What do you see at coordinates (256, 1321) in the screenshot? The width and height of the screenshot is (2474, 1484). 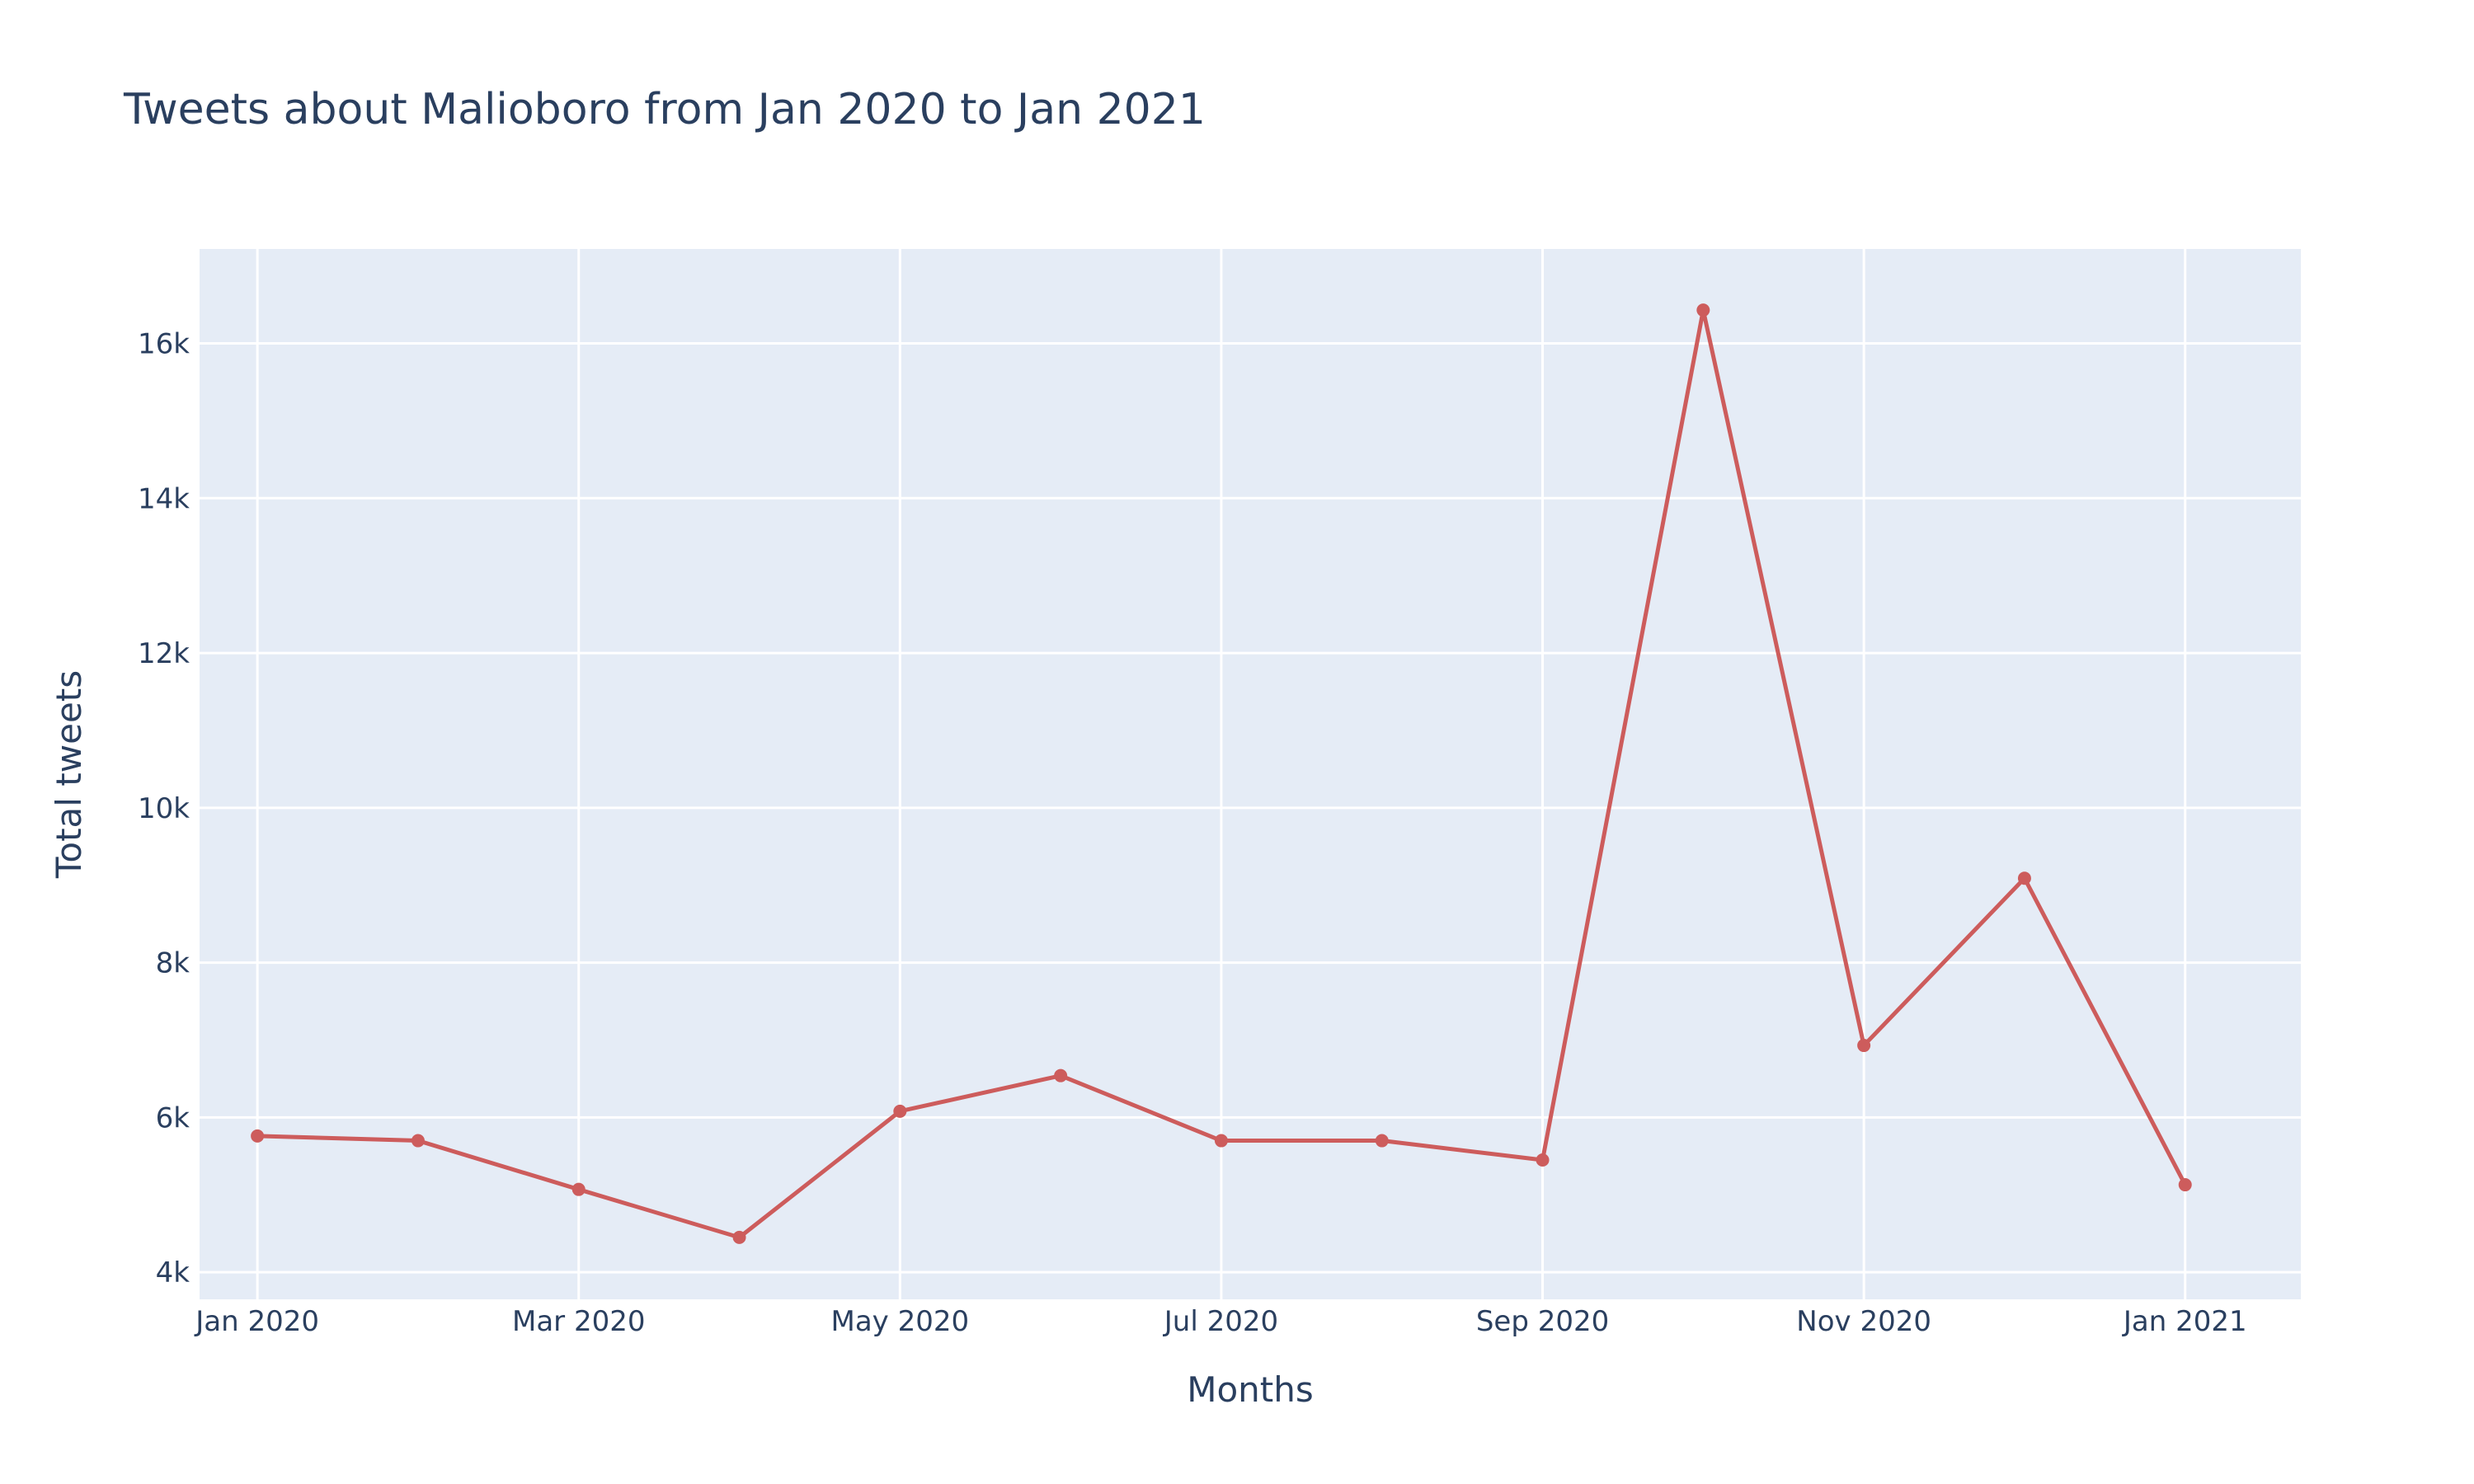 I see `x-tick-label: Jan 2020` at bounding box center [256, 1321].